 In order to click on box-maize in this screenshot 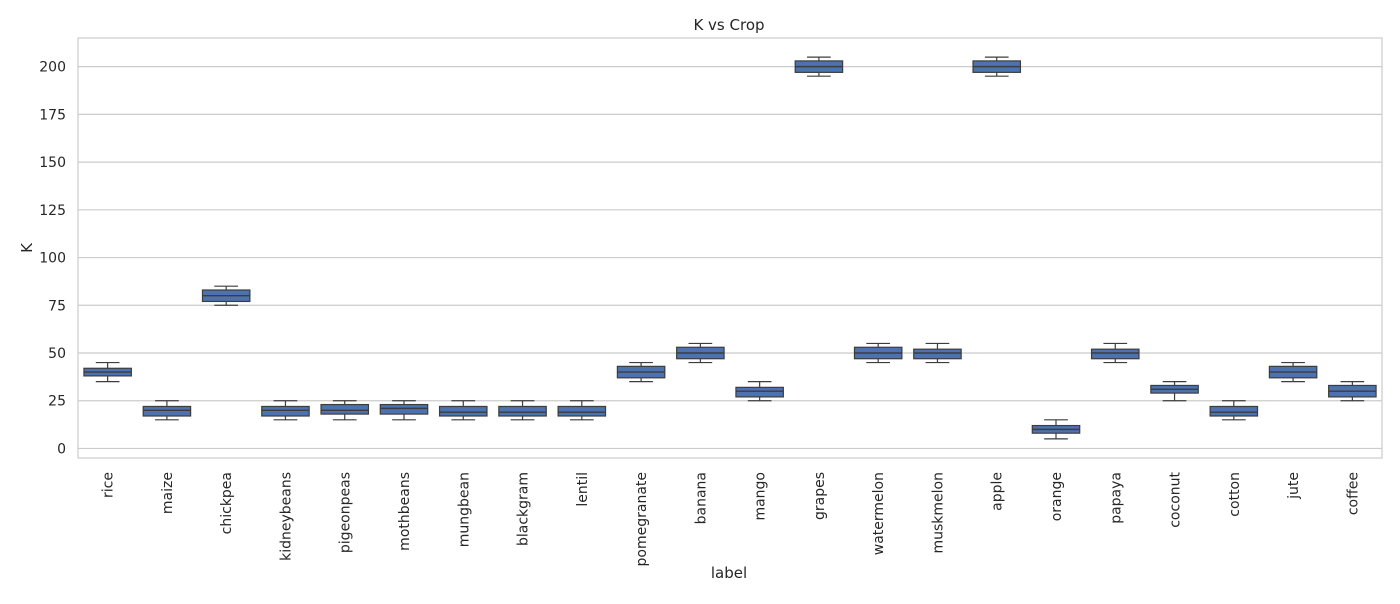, I will do `click(167, 410)`.